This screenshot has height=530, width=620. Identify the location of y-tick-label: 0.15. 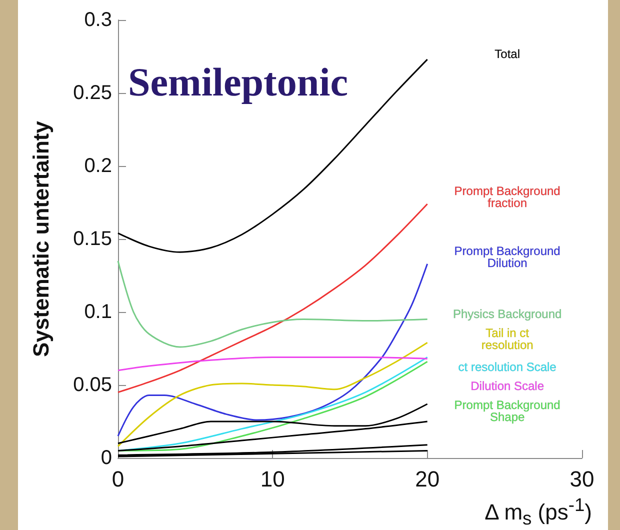
(92, 239).